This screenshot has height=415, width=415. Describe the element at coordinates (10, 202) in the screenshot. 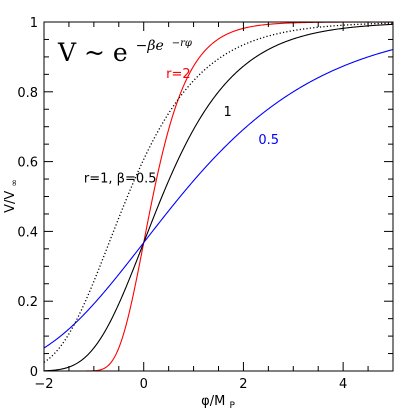

I see `y-axis-title-main: V/V` at that location.